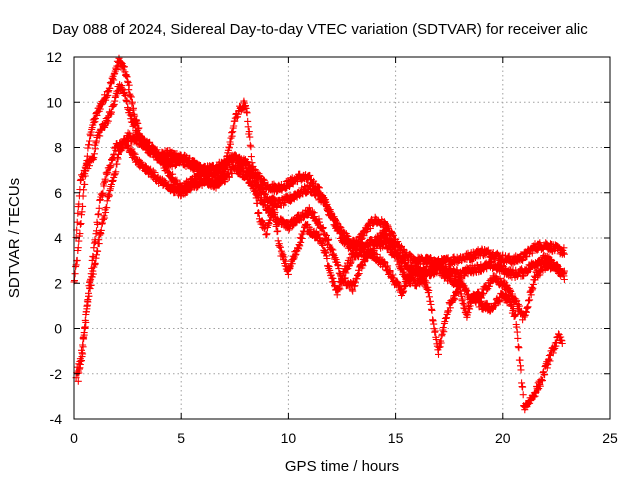 This screenshot has width=640, height=480. I want to click on y-tick-label: 6, so click(58, 193).